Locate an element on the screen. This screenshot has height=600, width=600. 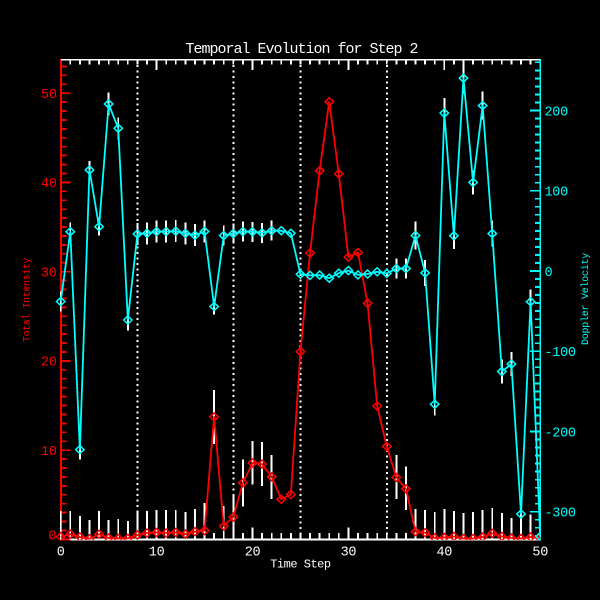
svg-text: Time Step is located at coordinates (300, 565).